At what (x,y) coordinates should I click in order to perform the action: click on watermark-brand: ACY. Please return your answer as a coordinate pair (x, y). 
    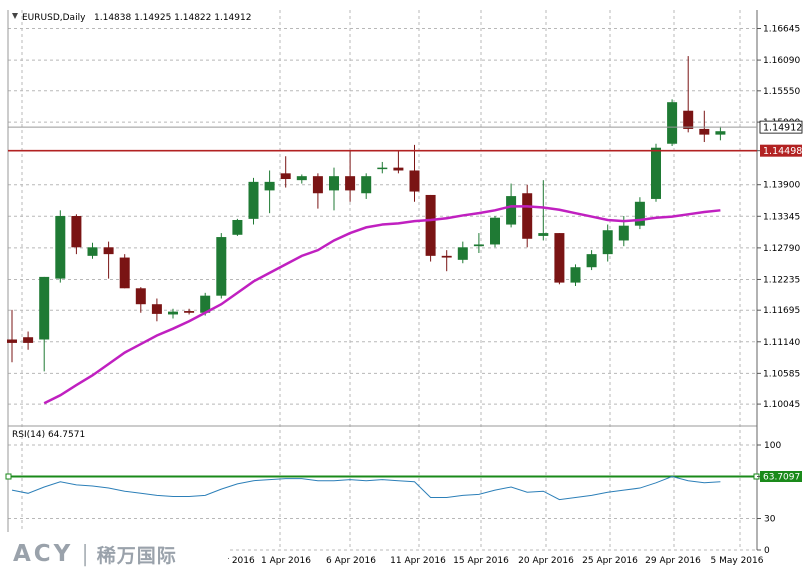
    Looking at the image, I should click on (43, 554).